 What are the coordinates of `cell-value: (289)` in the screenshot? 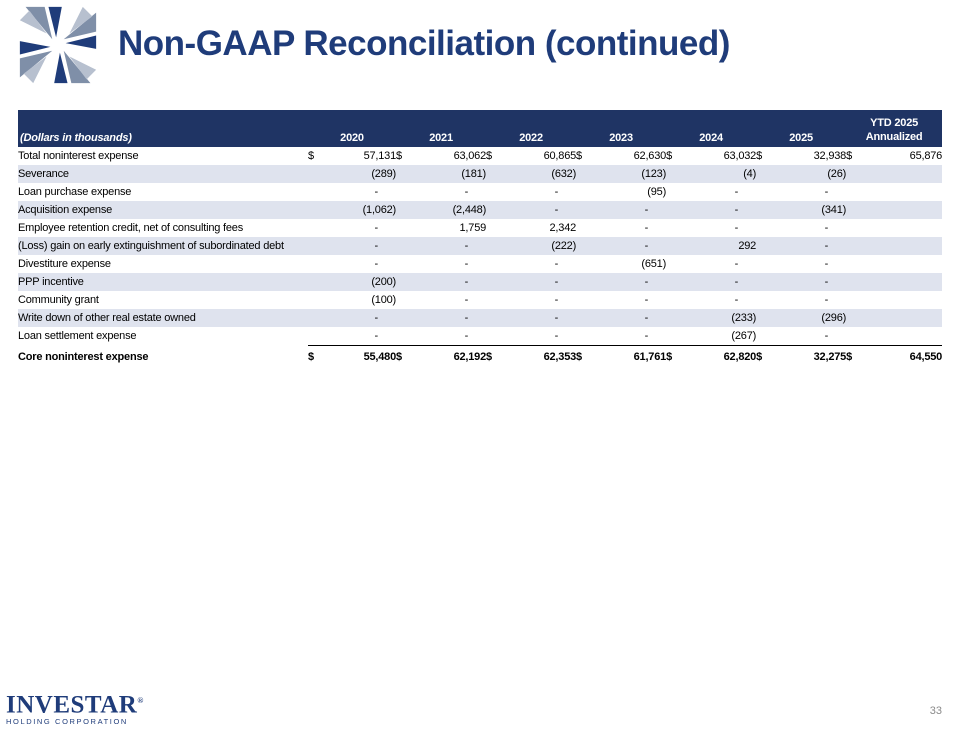 It's located at (360, 174).